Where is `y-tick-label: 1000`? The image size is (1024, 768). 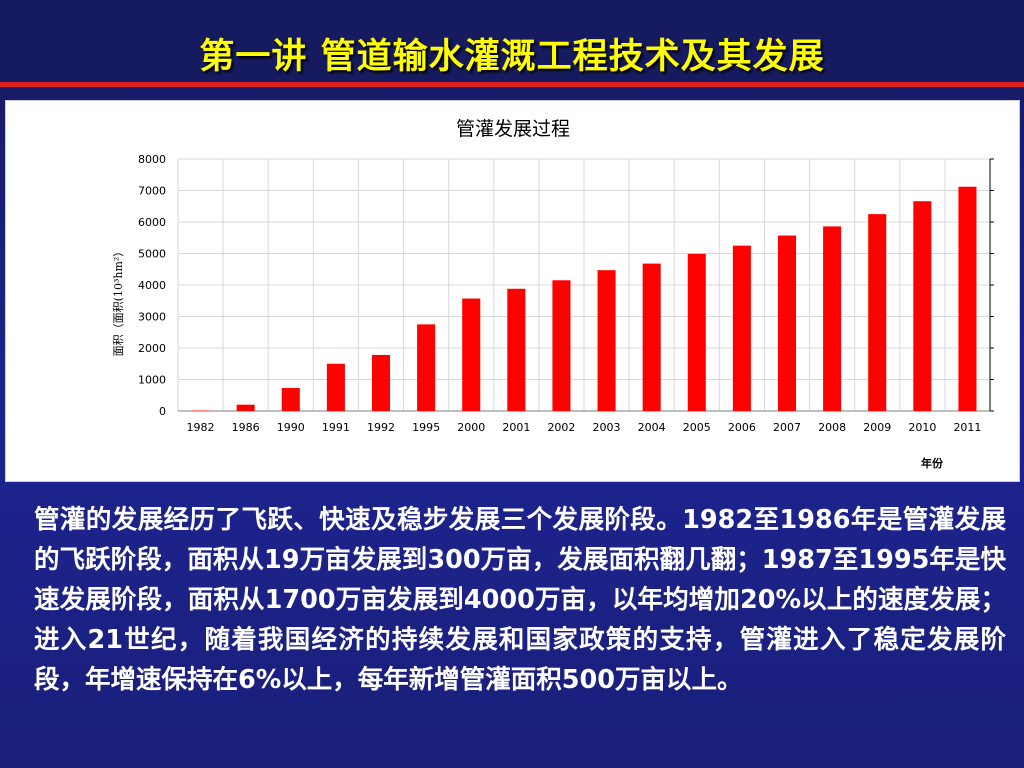 y-tick-label: 1000 is located at coordinates (152, 380).